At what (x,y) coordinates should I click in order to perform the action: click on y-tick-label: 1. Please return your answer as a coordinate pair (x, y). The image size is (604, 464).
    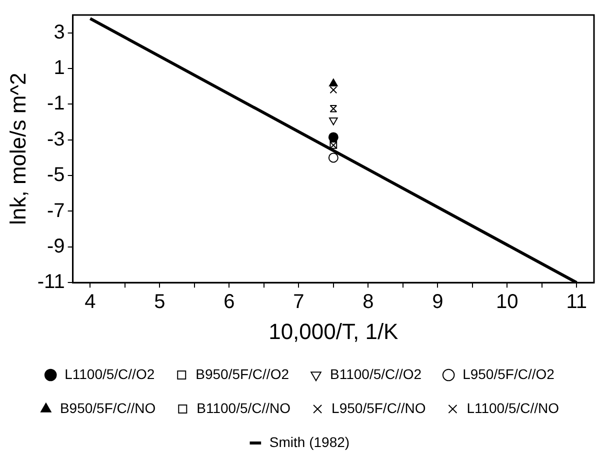
    Looking at the image, I should click on (59, 68).